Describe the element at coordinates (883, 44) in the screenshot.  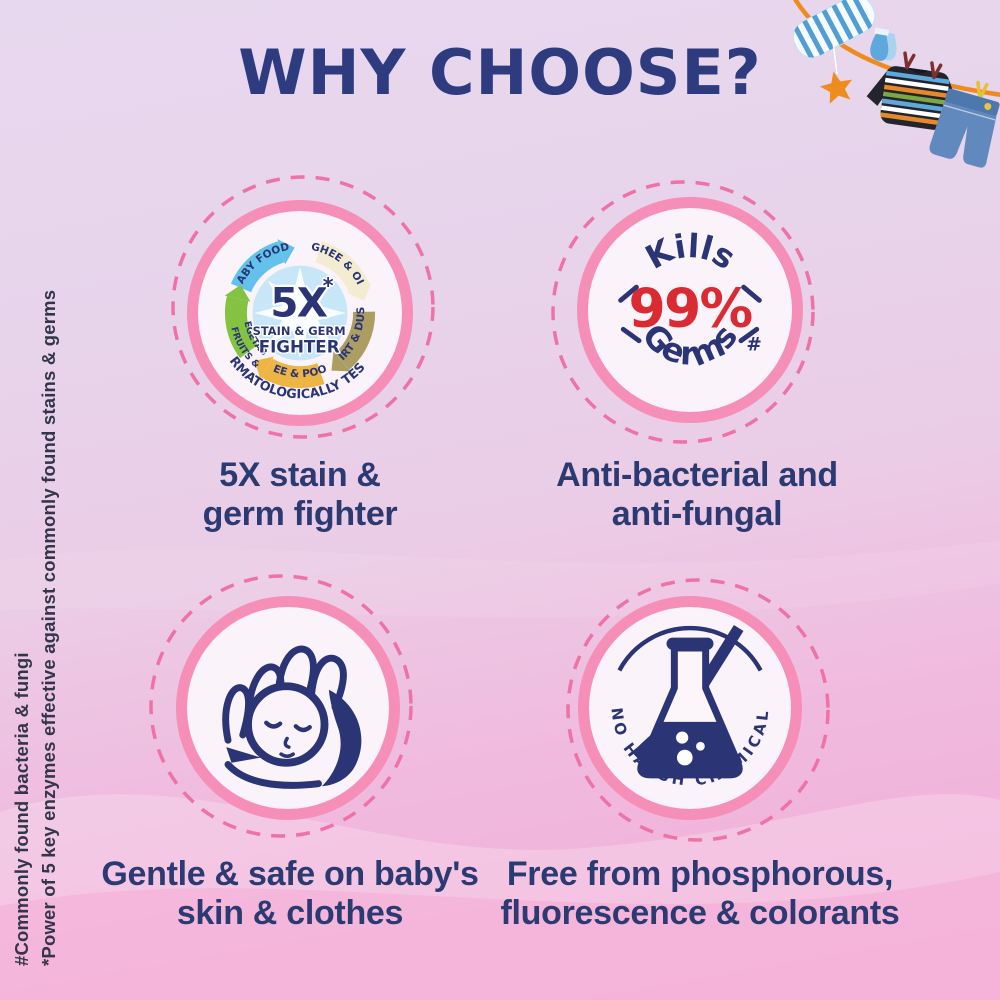
I see `baby-socks-icon` at that location.